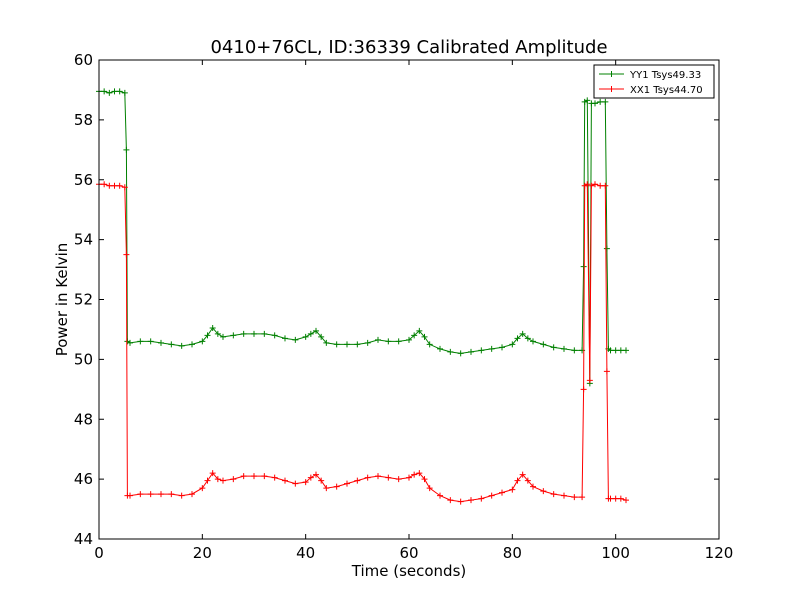  Describe the element at coordinates (665, 75) in the screenshot. I see `legend-label: YY1 Tsys49.33` at that location.